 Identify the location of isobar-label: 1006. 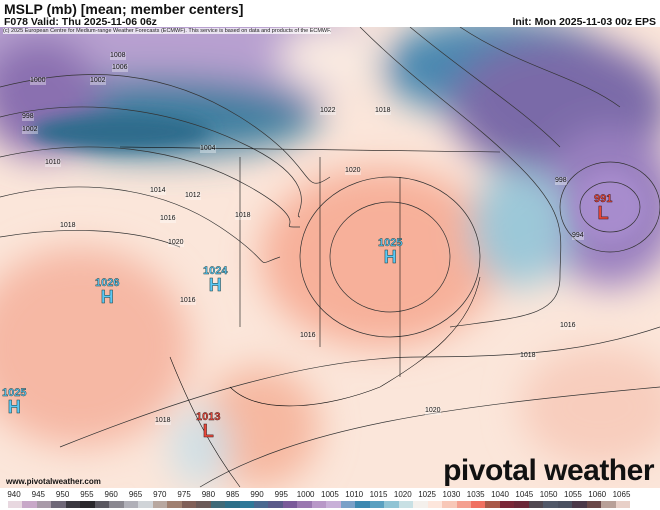
(120, 68).